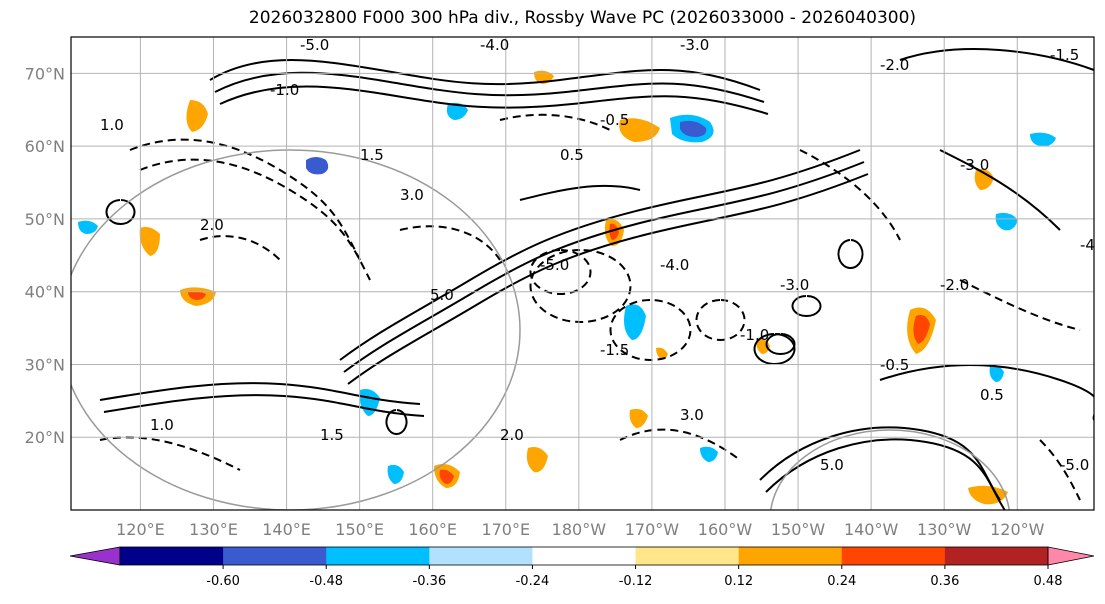 The image size is (1105, 604). I want to click on lat-tick-label: 40°N, so click(45, 292).